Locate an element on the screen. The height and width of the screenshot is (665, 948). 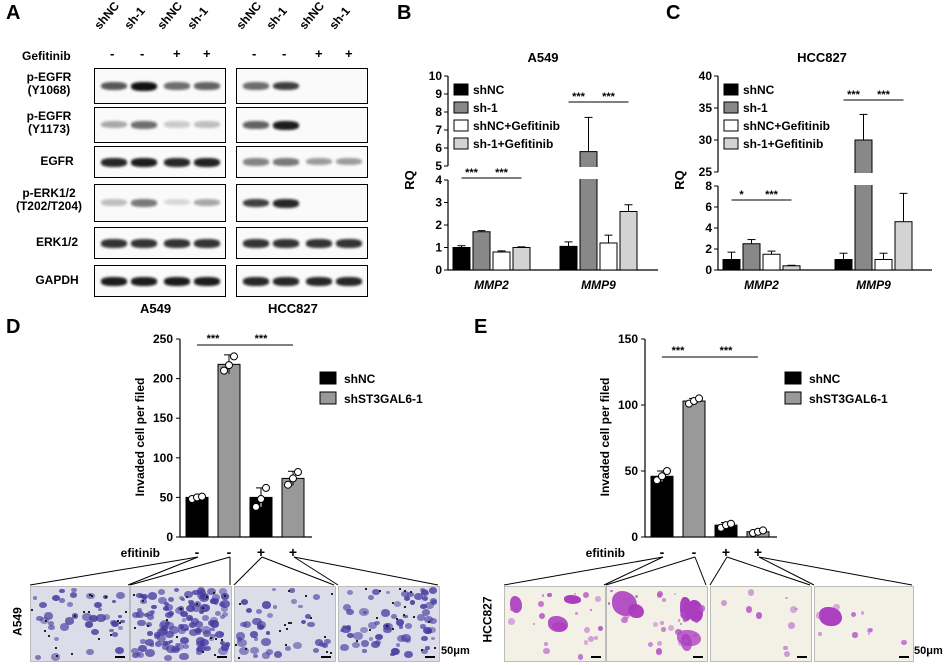
blot-row-label: p-ERK1/2 (T202/T204) is located at coordinates (49, 200).